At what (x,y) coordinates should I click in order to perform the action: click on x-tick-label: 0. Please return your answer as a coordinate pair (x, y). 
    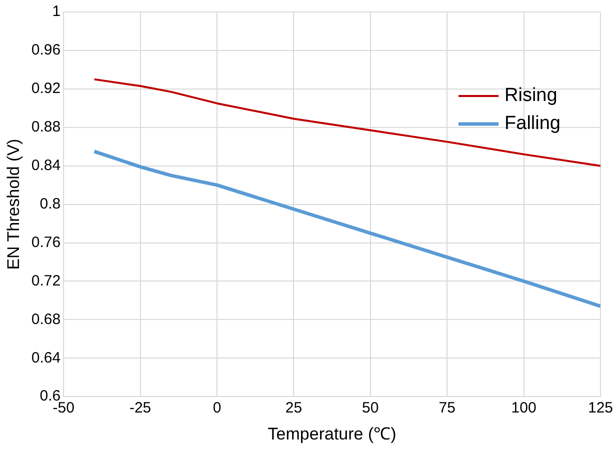
    Looking at the image, I should click on (217, 408).